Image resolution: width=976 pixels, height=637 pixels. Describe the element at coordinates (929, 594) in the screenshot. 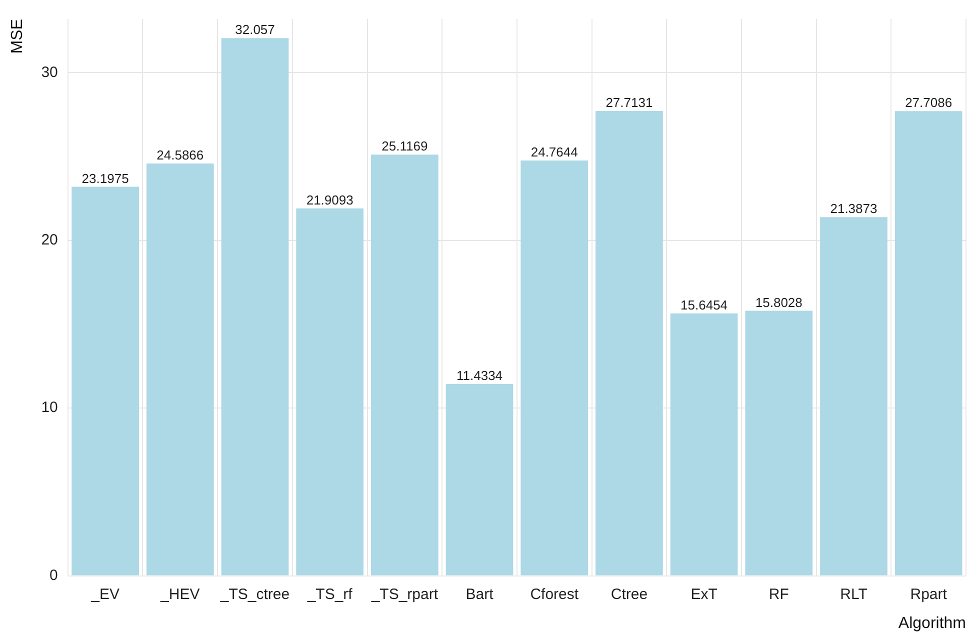

I see `x-tick-label: Rpart` at that location.